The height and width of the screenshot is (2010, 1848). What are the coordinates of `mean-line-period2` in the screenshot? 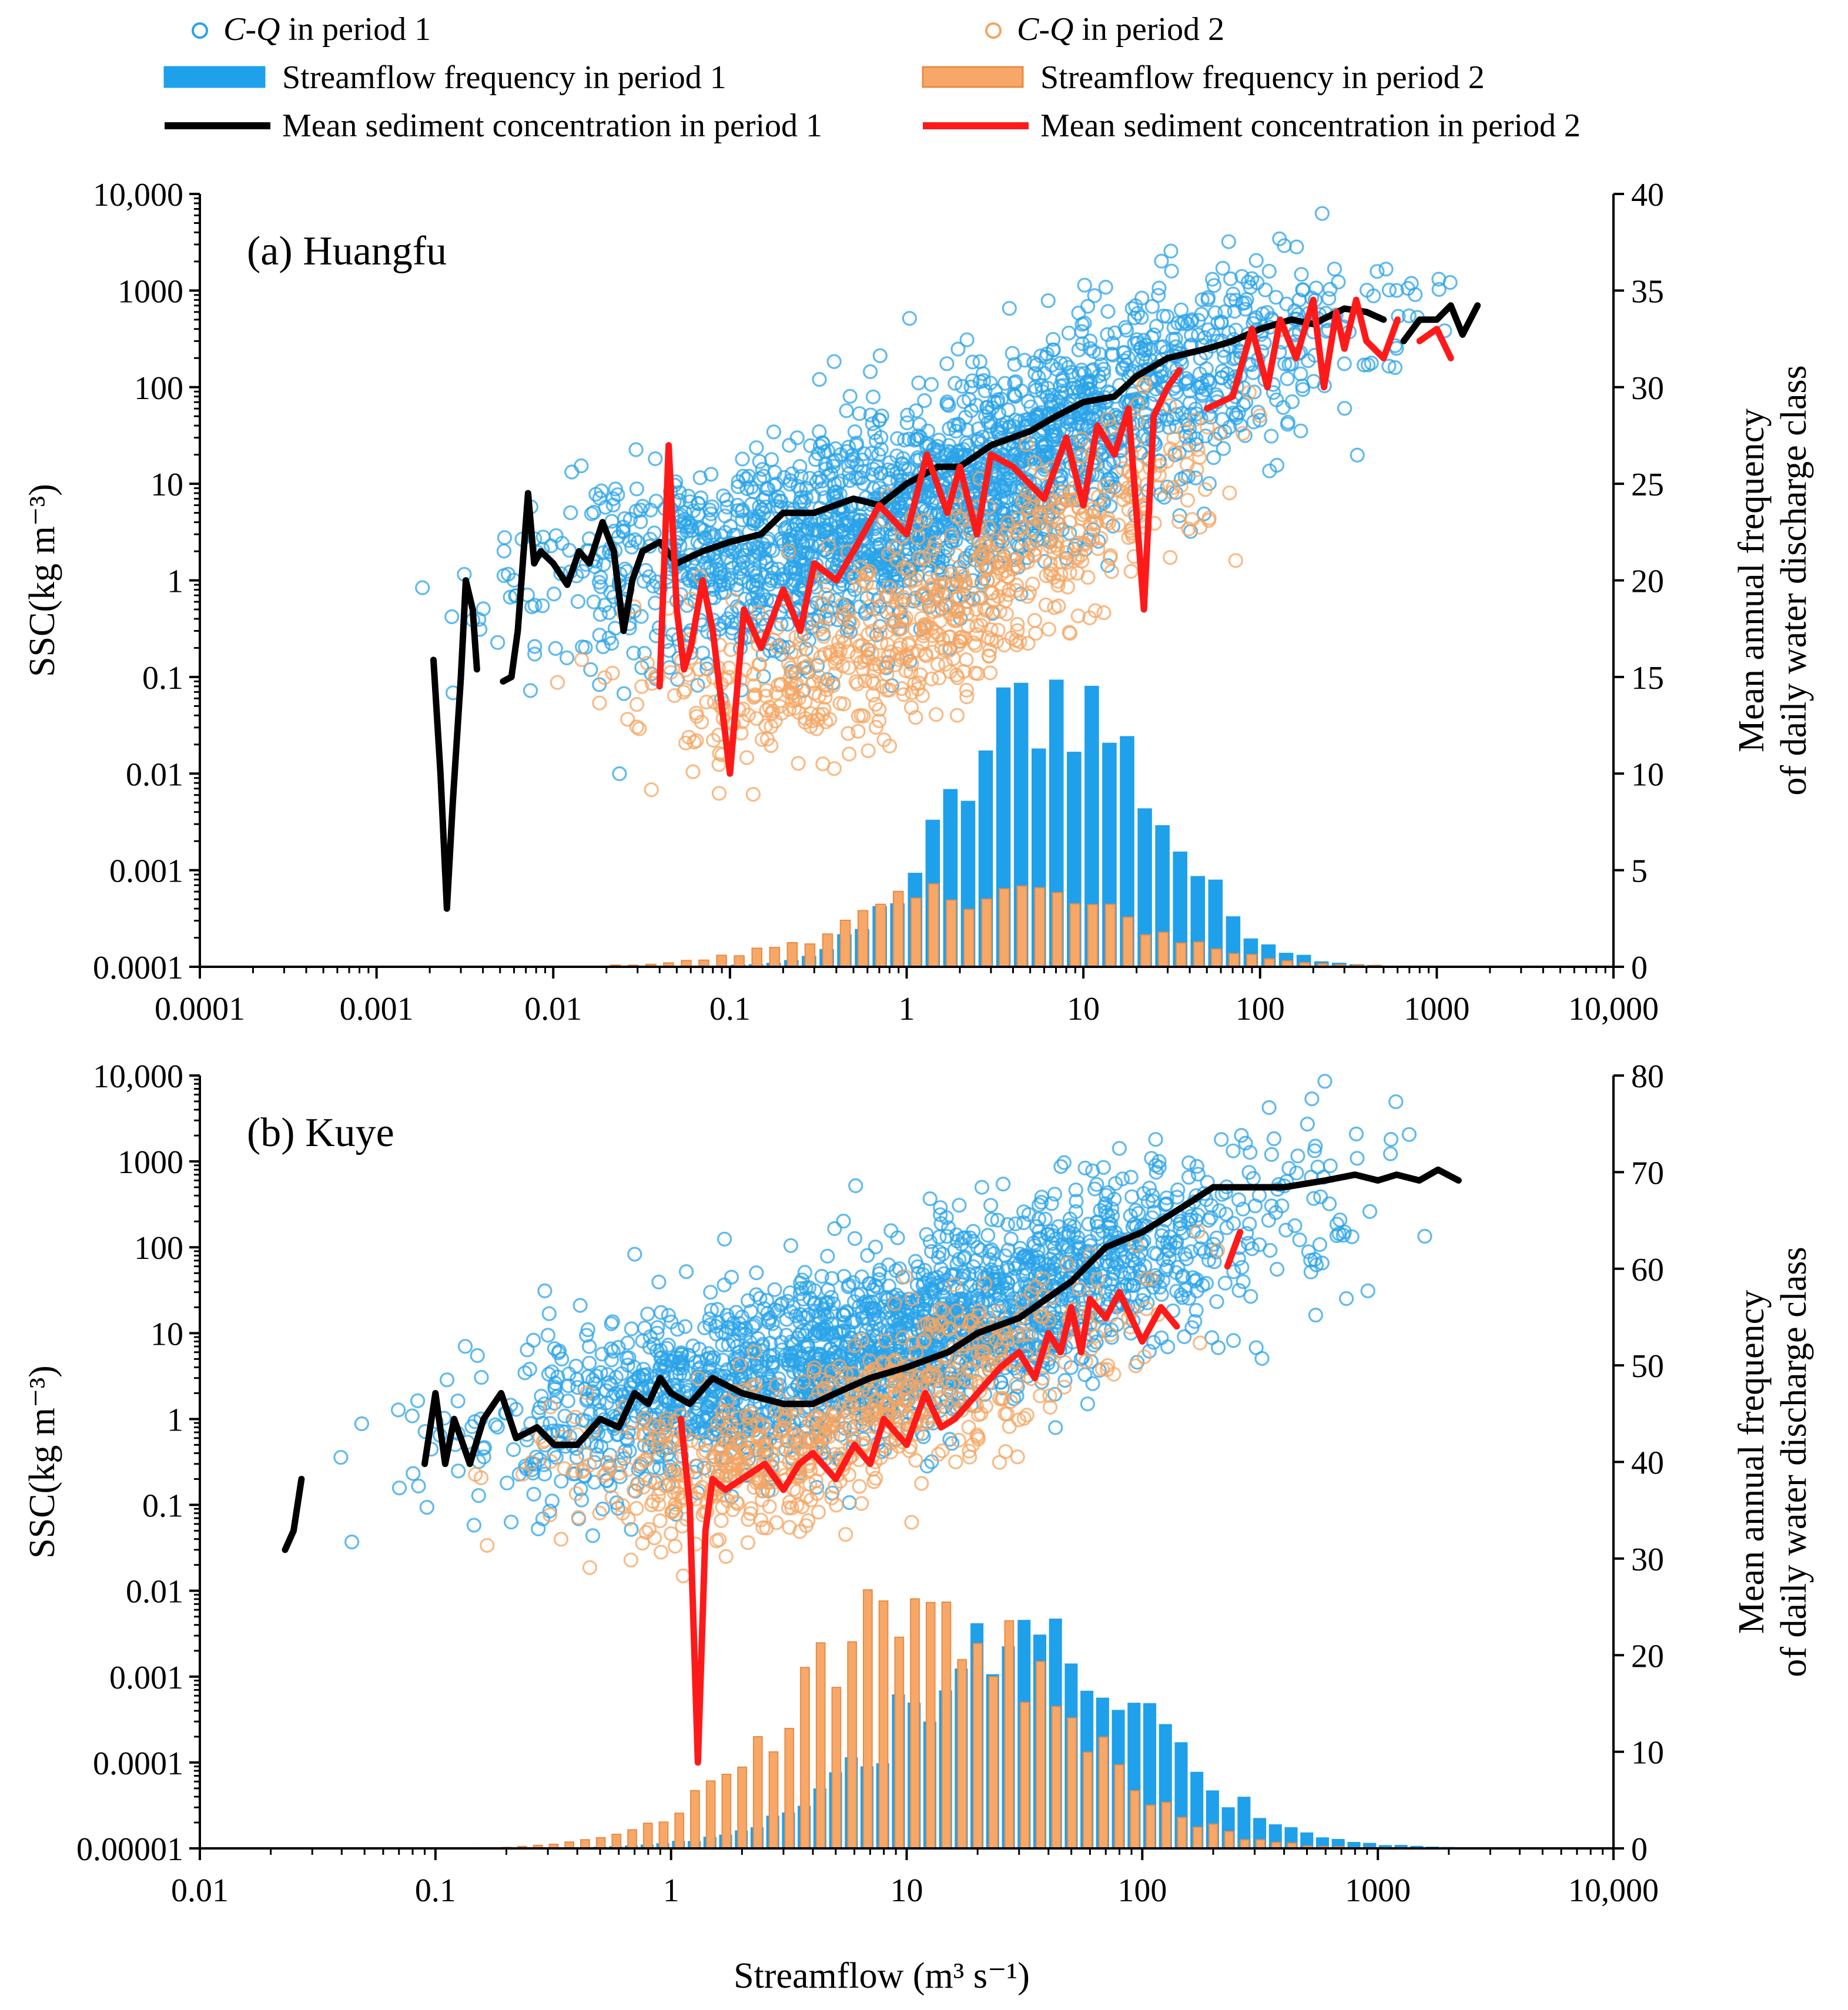 It's located at (1302, 354).